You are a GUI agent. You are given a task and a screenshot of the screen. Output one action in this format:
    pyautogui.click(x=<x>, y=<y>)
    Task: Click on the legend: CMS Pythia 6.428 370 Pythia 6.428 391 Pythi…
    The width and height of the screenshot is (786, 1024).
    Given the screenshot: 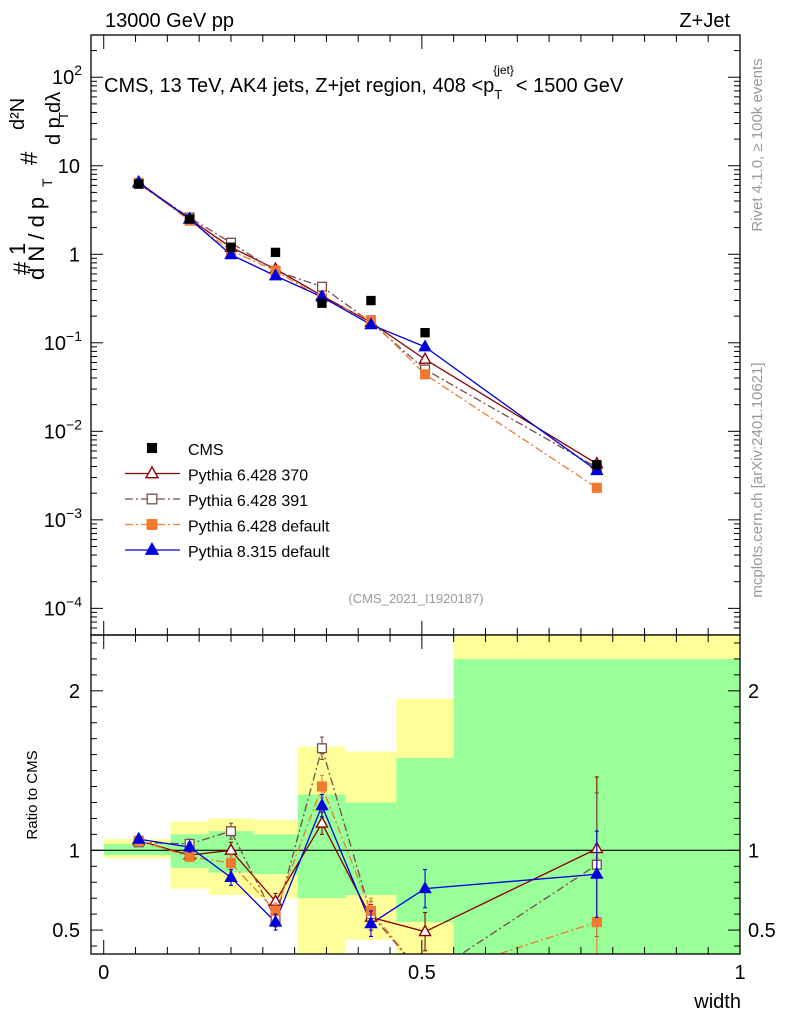 What is the action you would take?
    pyautogui.click(x=227, y=501)
    